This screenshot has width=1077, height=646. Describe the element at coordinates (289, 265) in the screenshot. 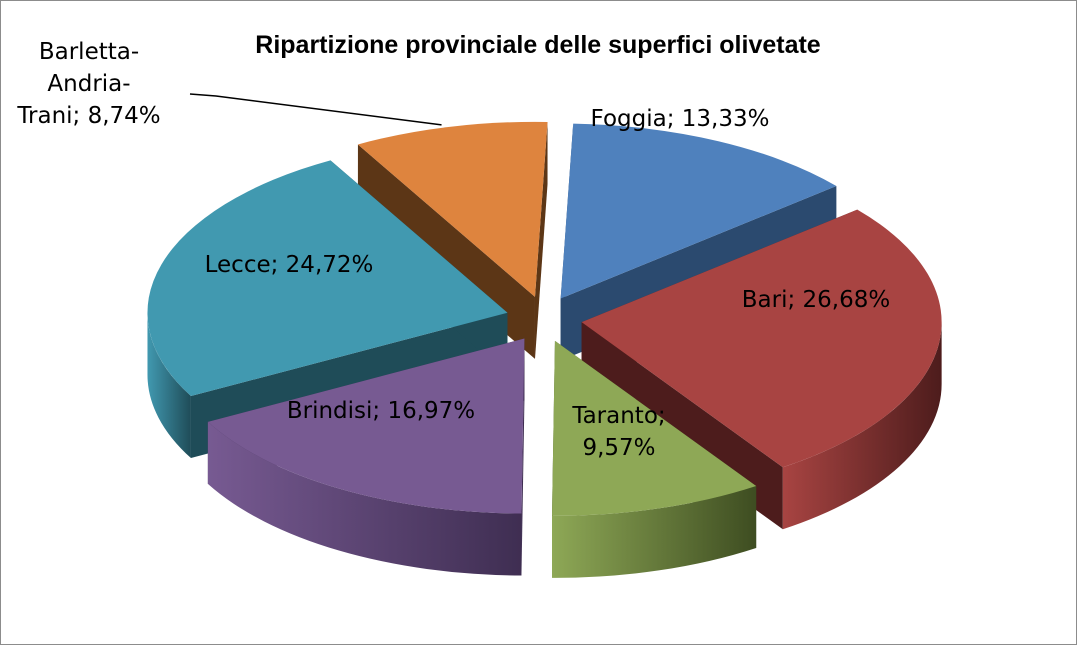

I see `slice-label-lecce: Lecce; 24,72%` at that location.